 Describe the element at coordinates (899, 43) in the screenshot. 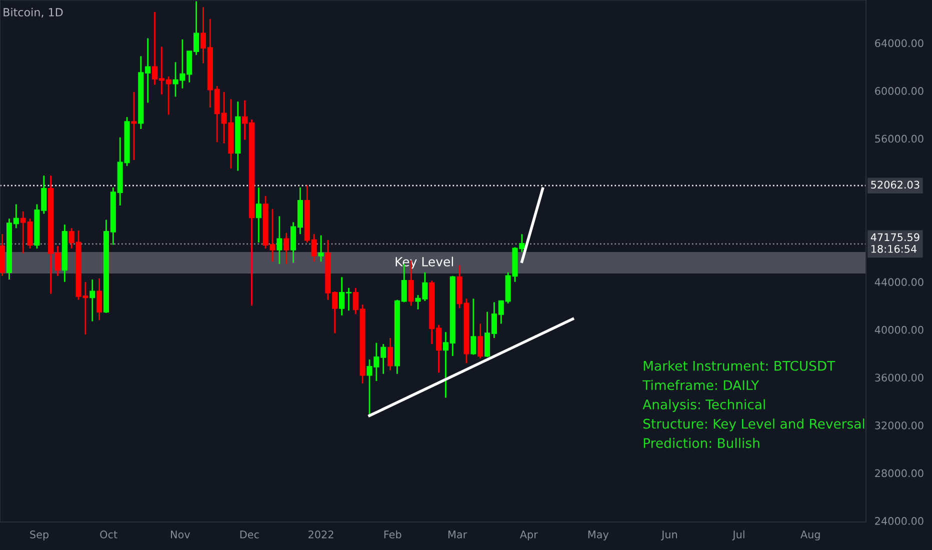

I see `y-tick-label: 64000.00` at that location.